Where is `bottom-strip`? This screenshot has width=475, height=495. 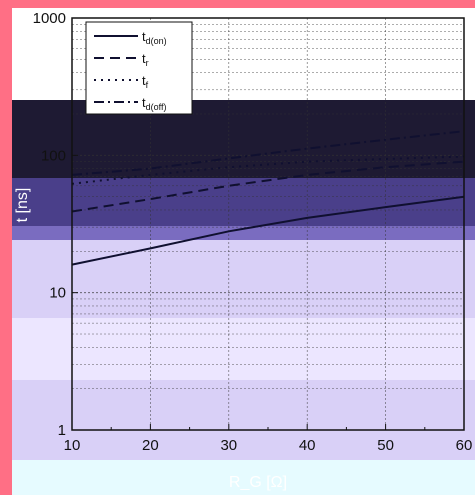 bottom-strip is located at coordinates (243, 477).